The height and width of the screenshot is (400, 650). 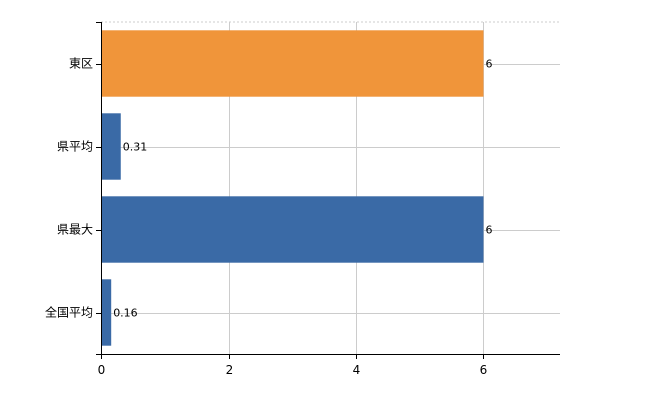 What do you see at coordinates (489, 64) in the screenshot?
I see `data-label-0: 6` at bounding box center [489, 64].